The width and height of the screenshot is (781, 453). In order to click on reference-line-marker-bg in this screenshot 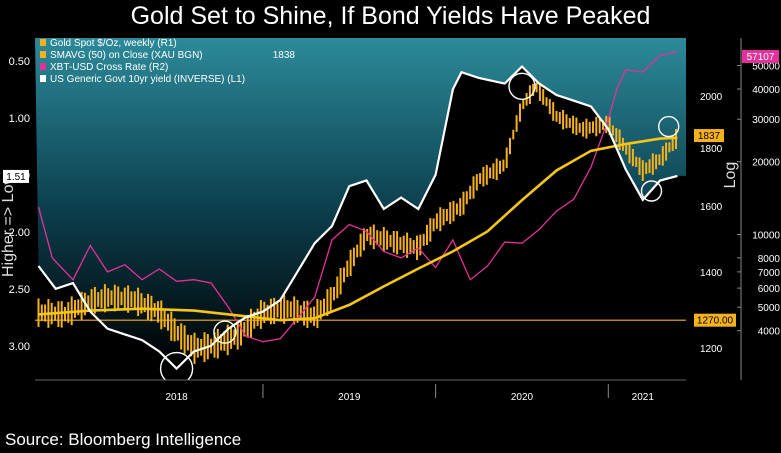, I will do `click(715, 320)`.